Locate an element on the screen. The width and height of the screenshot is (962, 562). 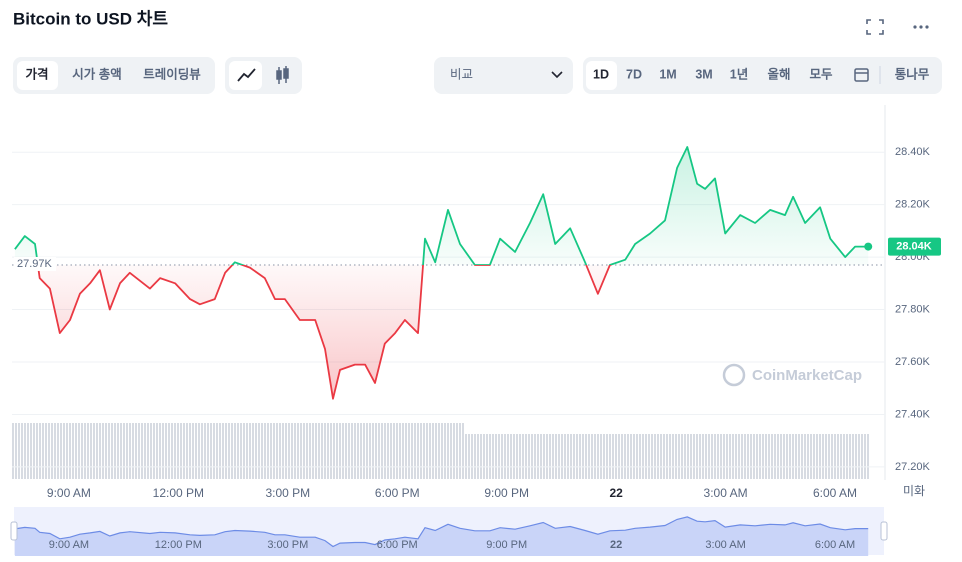
navigator-tick-label: 9:00 PM is located at coordinates (506, 545).